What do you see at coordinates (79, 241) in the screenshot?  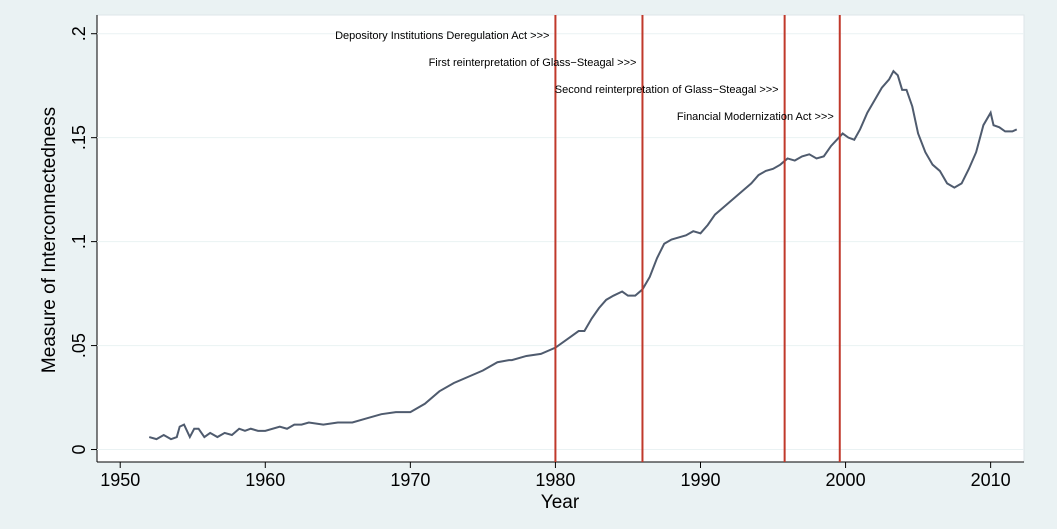 I see `y-tick-label: .1` at bounding box center [79, 241].